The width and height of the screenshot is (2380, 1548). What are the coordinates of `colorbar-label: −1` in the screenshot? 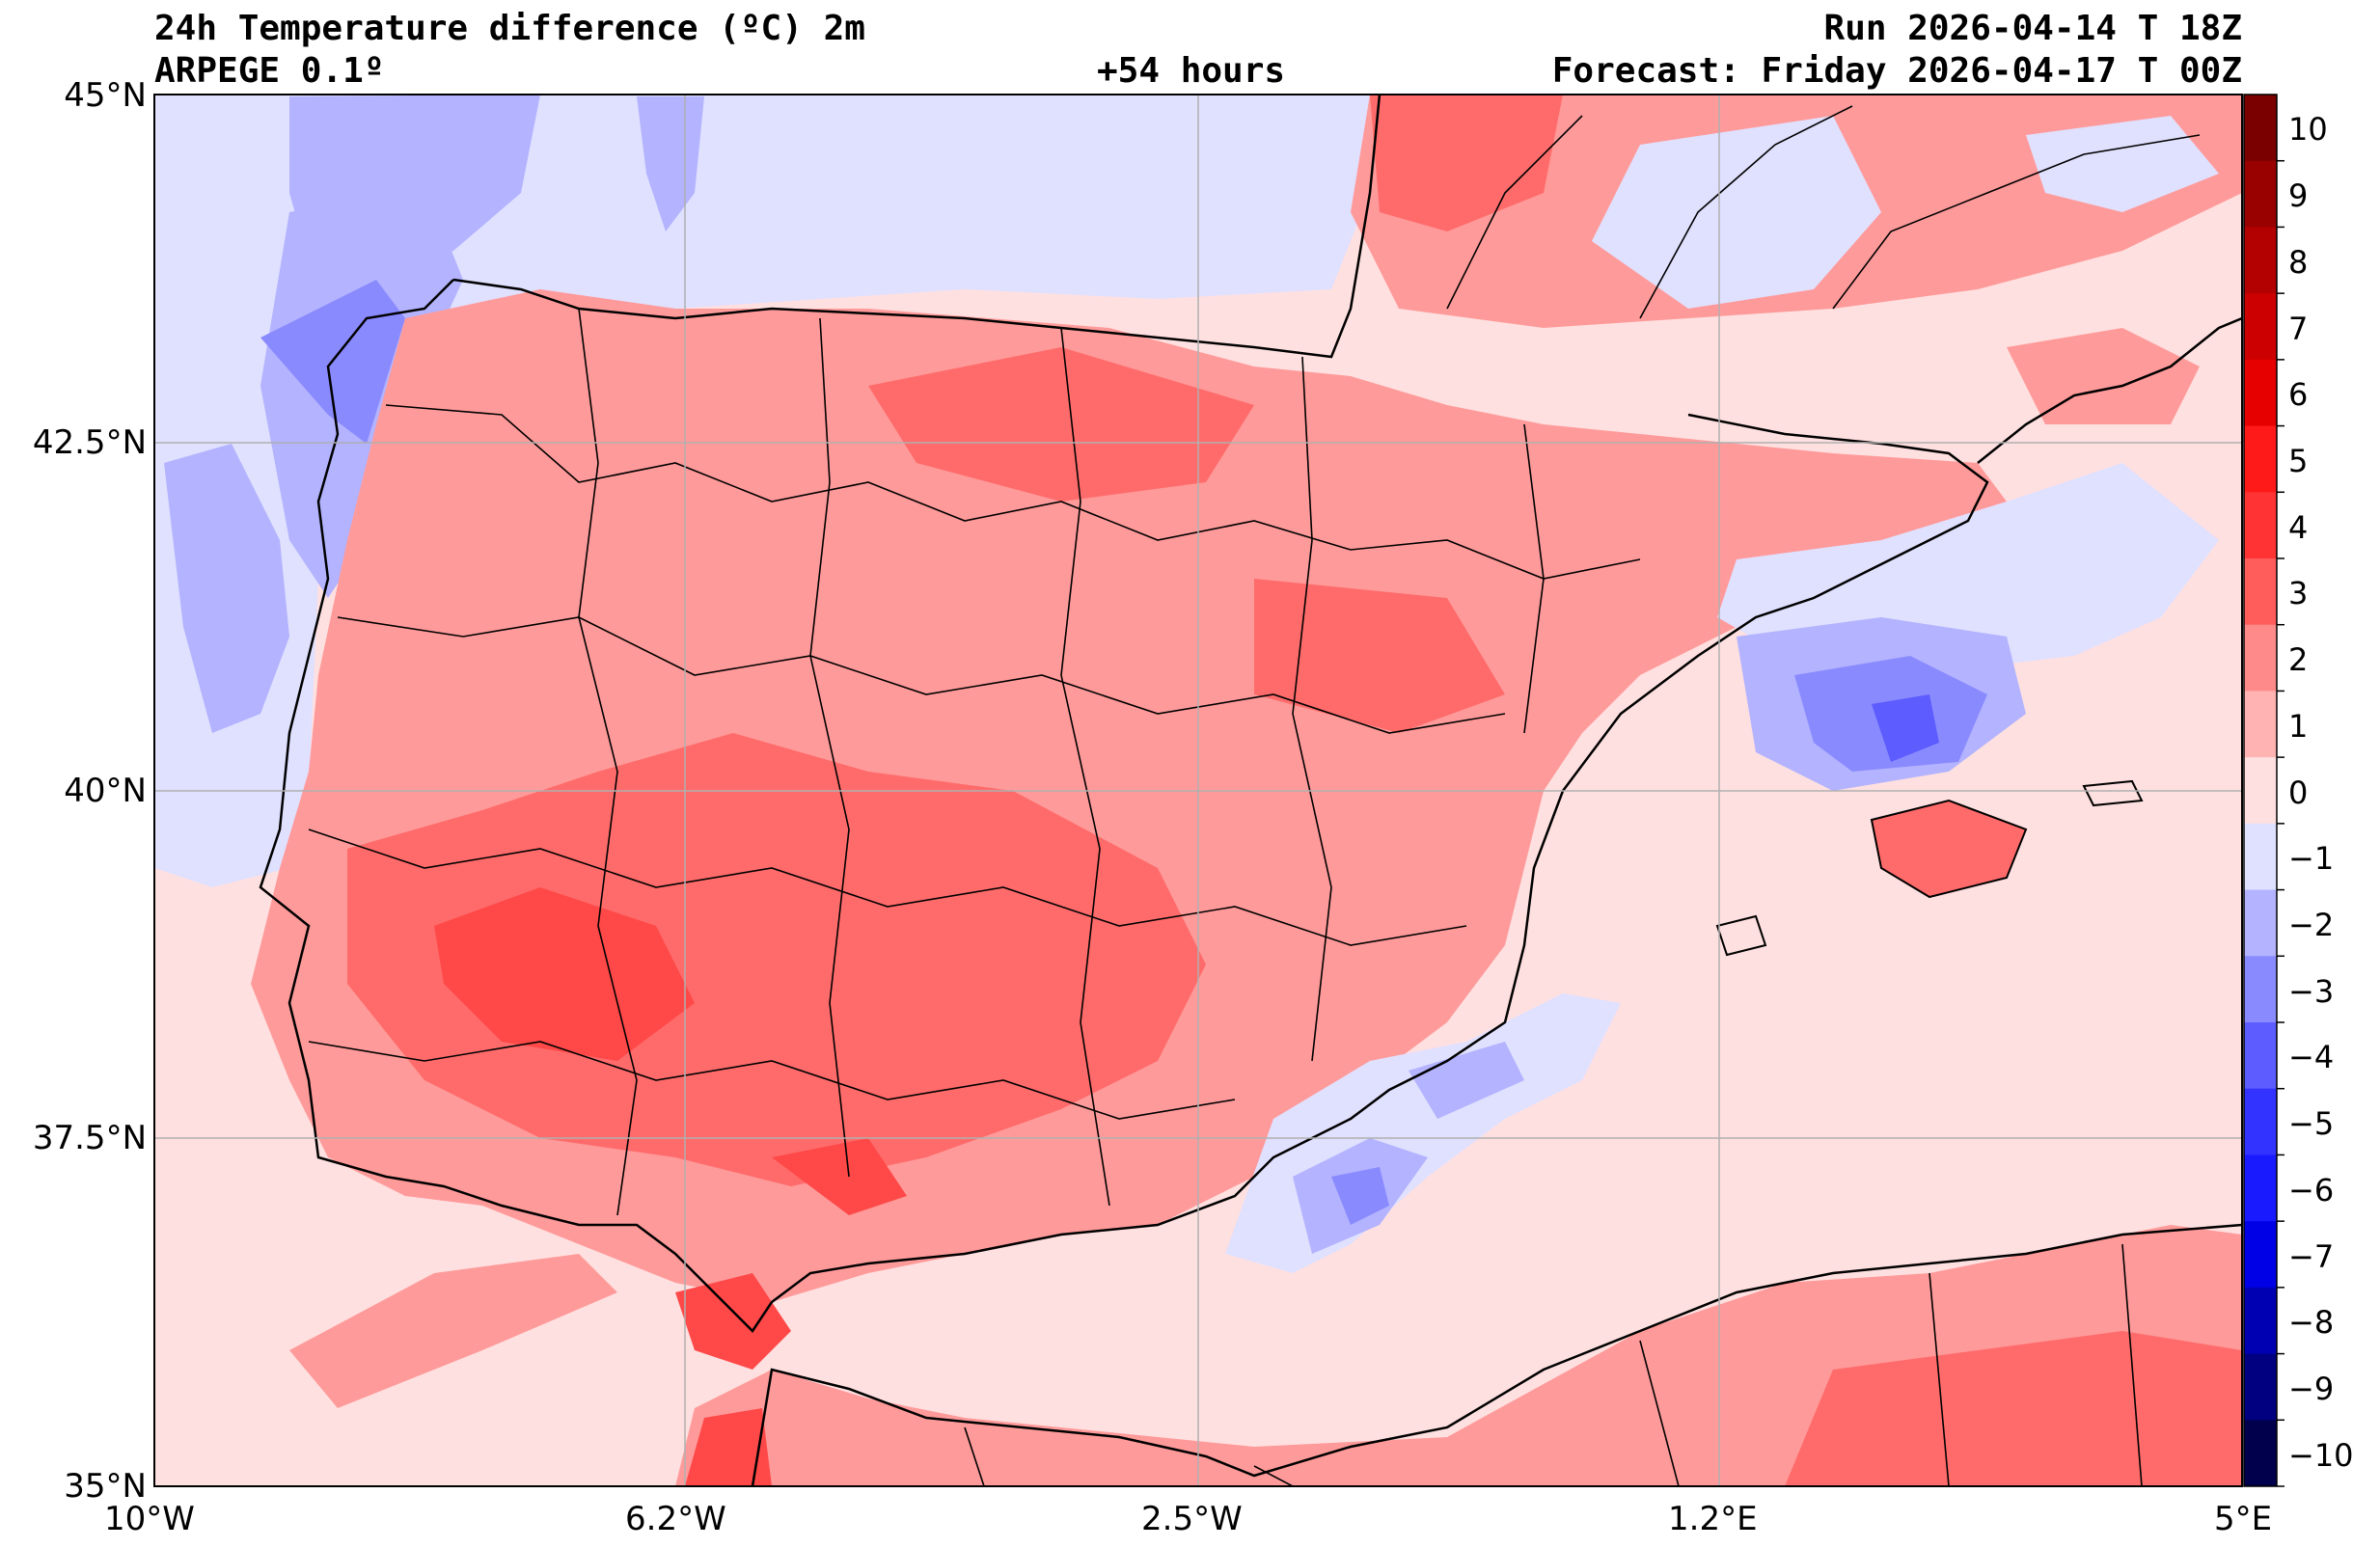 It's located at (2311, 859).